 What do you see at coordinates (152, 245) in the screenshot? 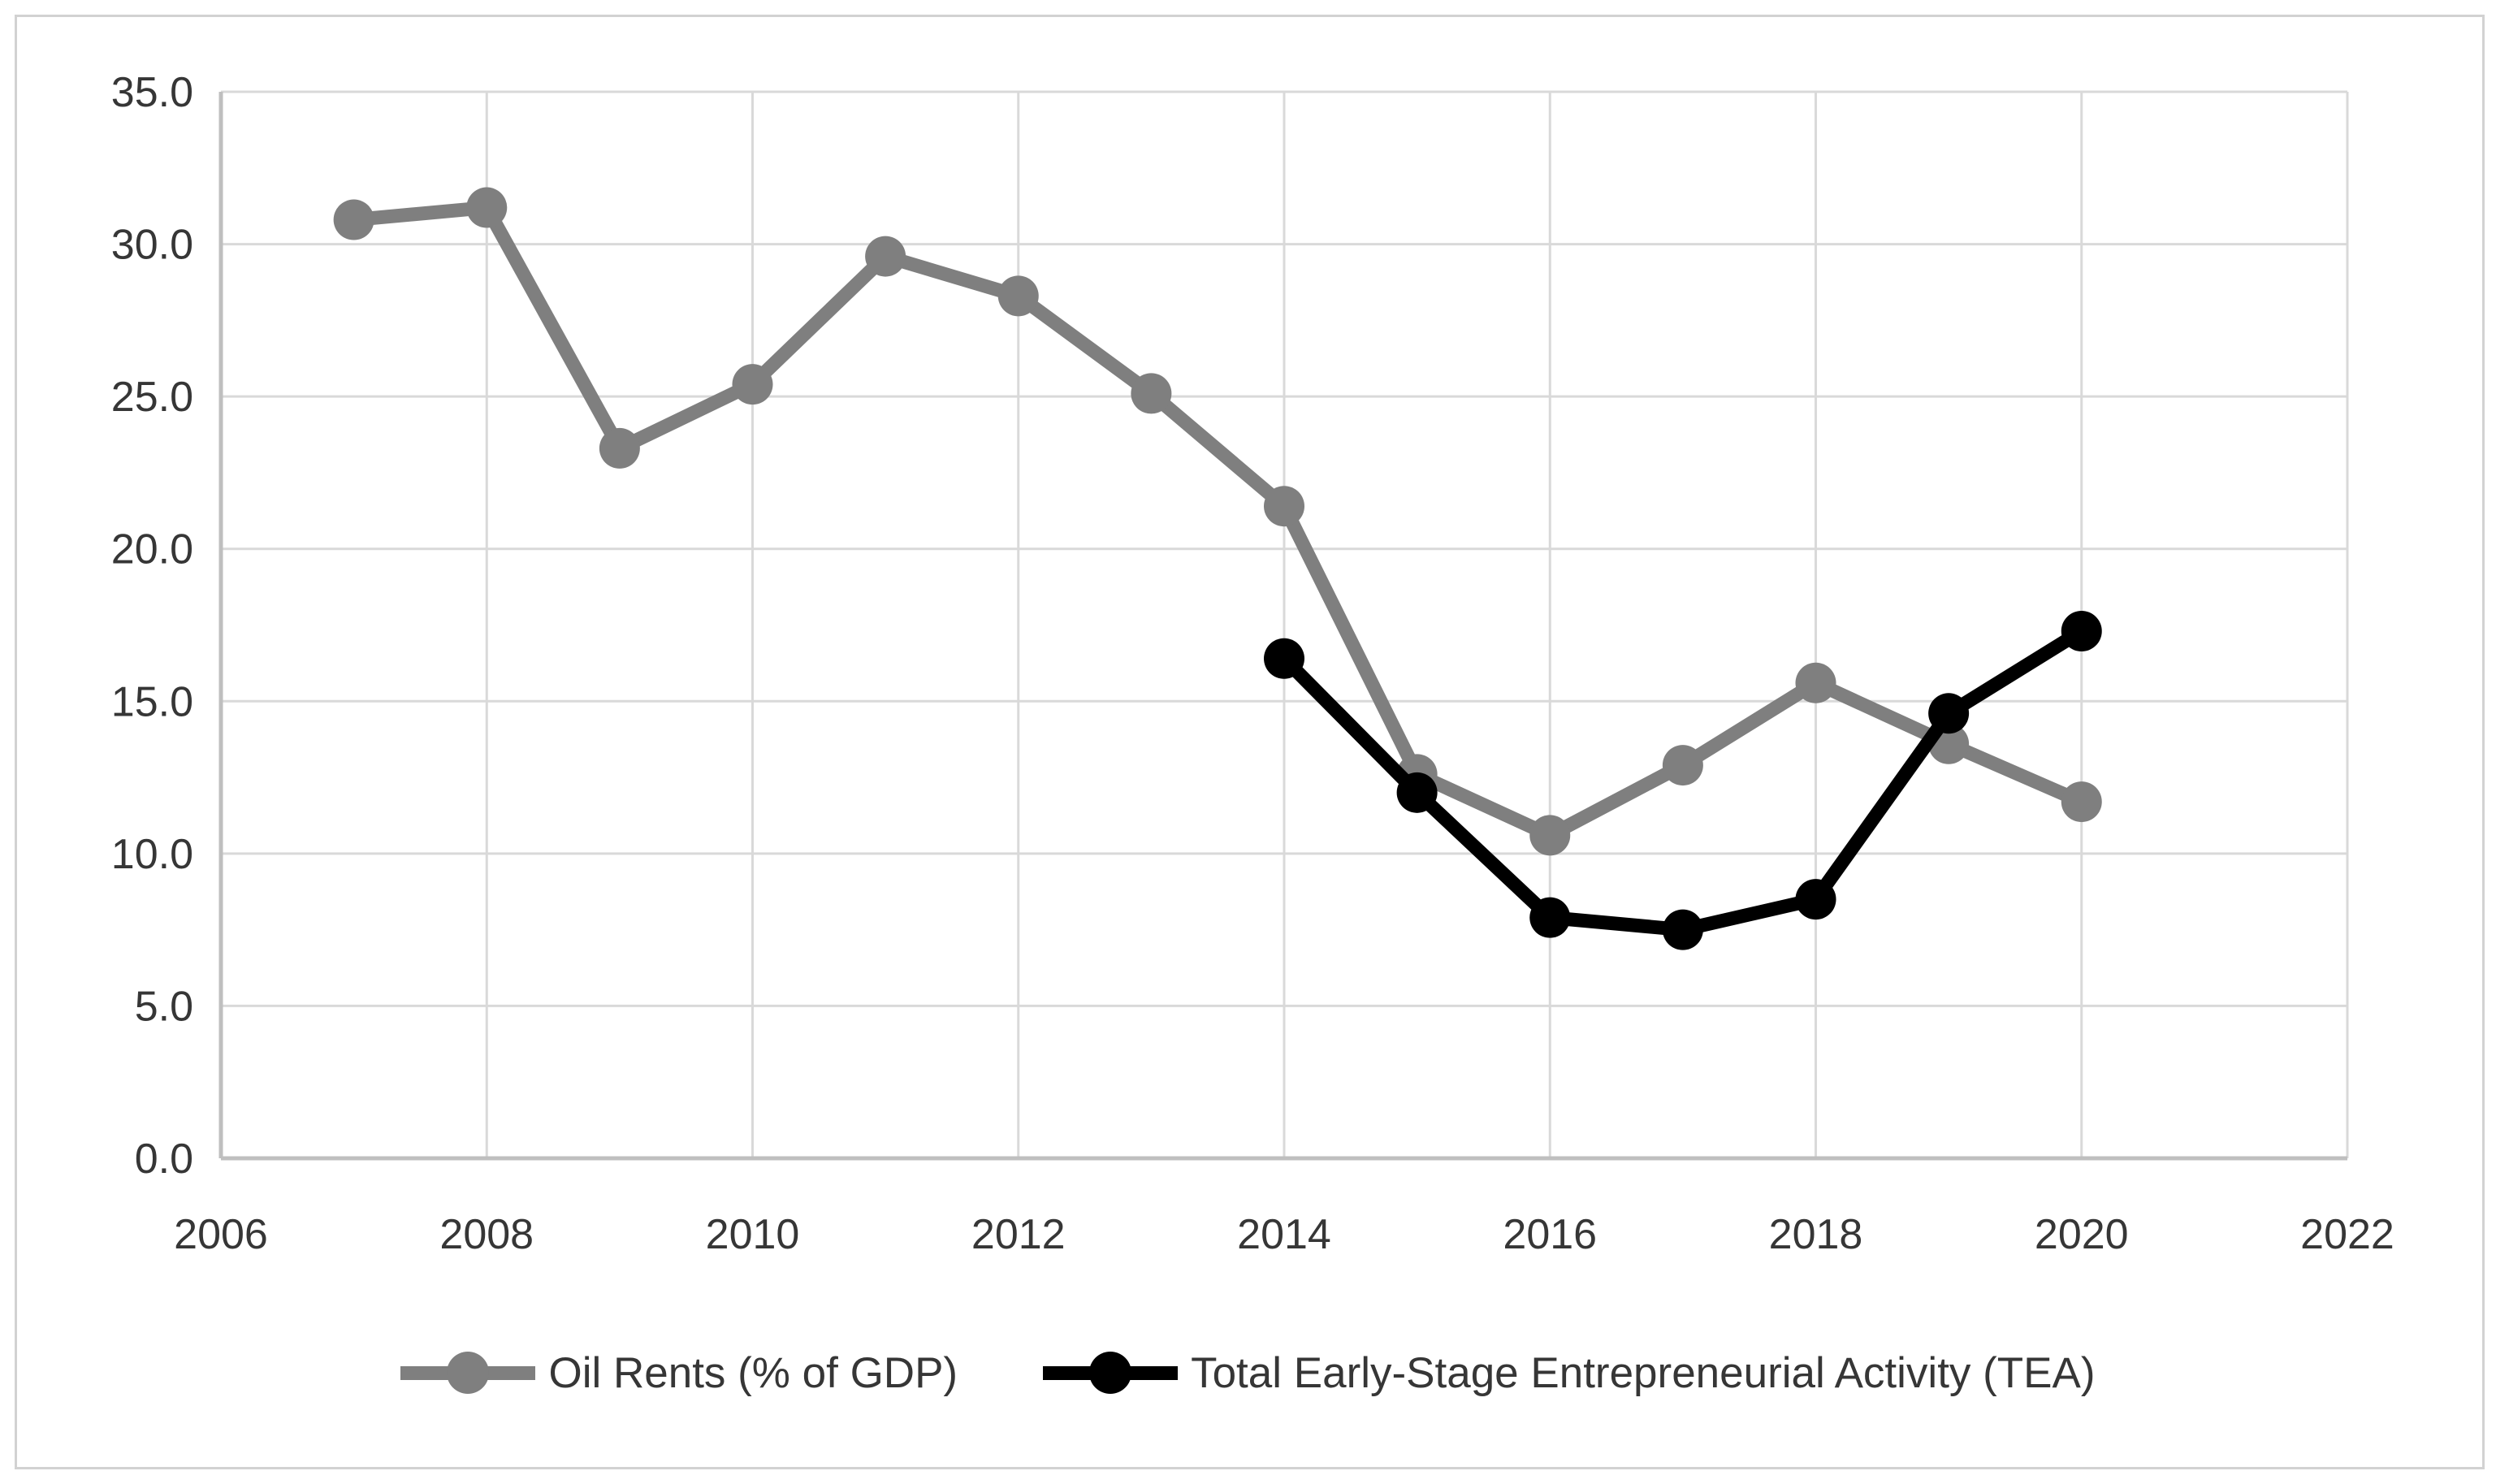
I see `y-tick-label: 30.0` at bounding box center [152, 245].